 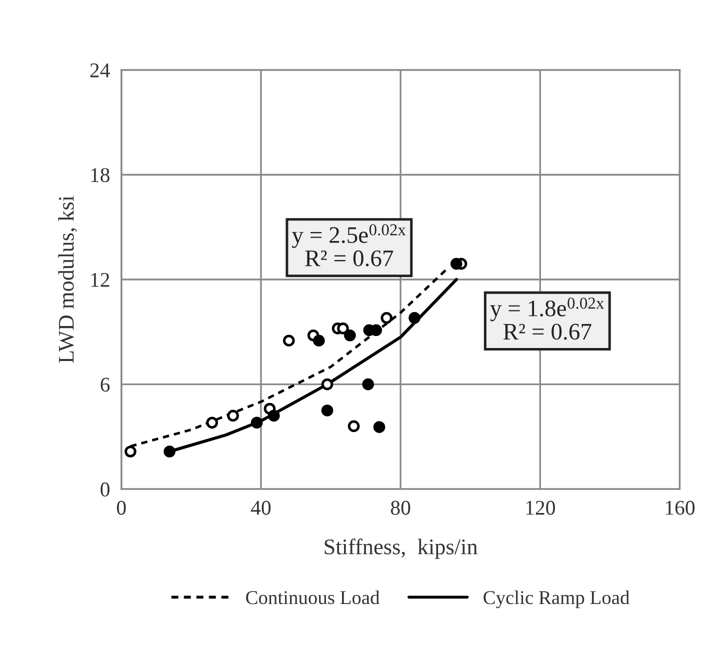 What do you see at coordinates (100, 70) in the screenshot?
I see `y-tick-label: 24` at bounding box center [100, 70].